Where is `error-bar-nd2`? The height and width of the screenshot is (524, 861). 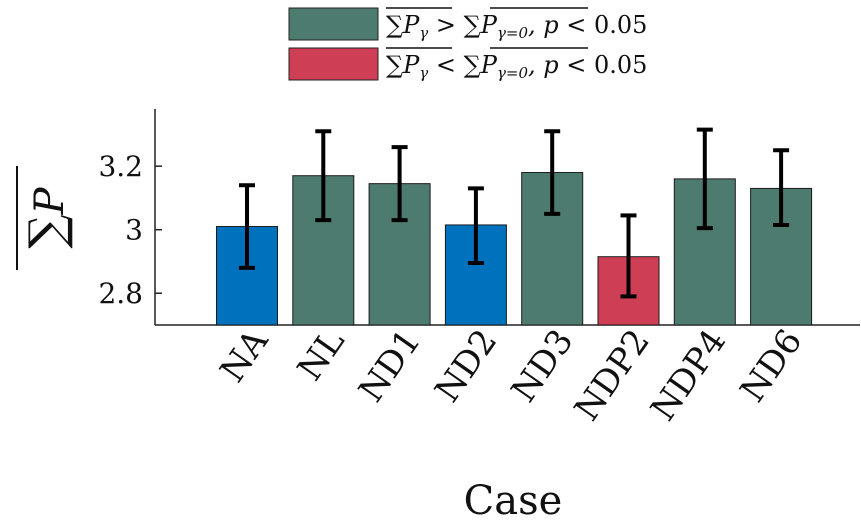 error-bar-nd2 is located at coordinates (475, 226).